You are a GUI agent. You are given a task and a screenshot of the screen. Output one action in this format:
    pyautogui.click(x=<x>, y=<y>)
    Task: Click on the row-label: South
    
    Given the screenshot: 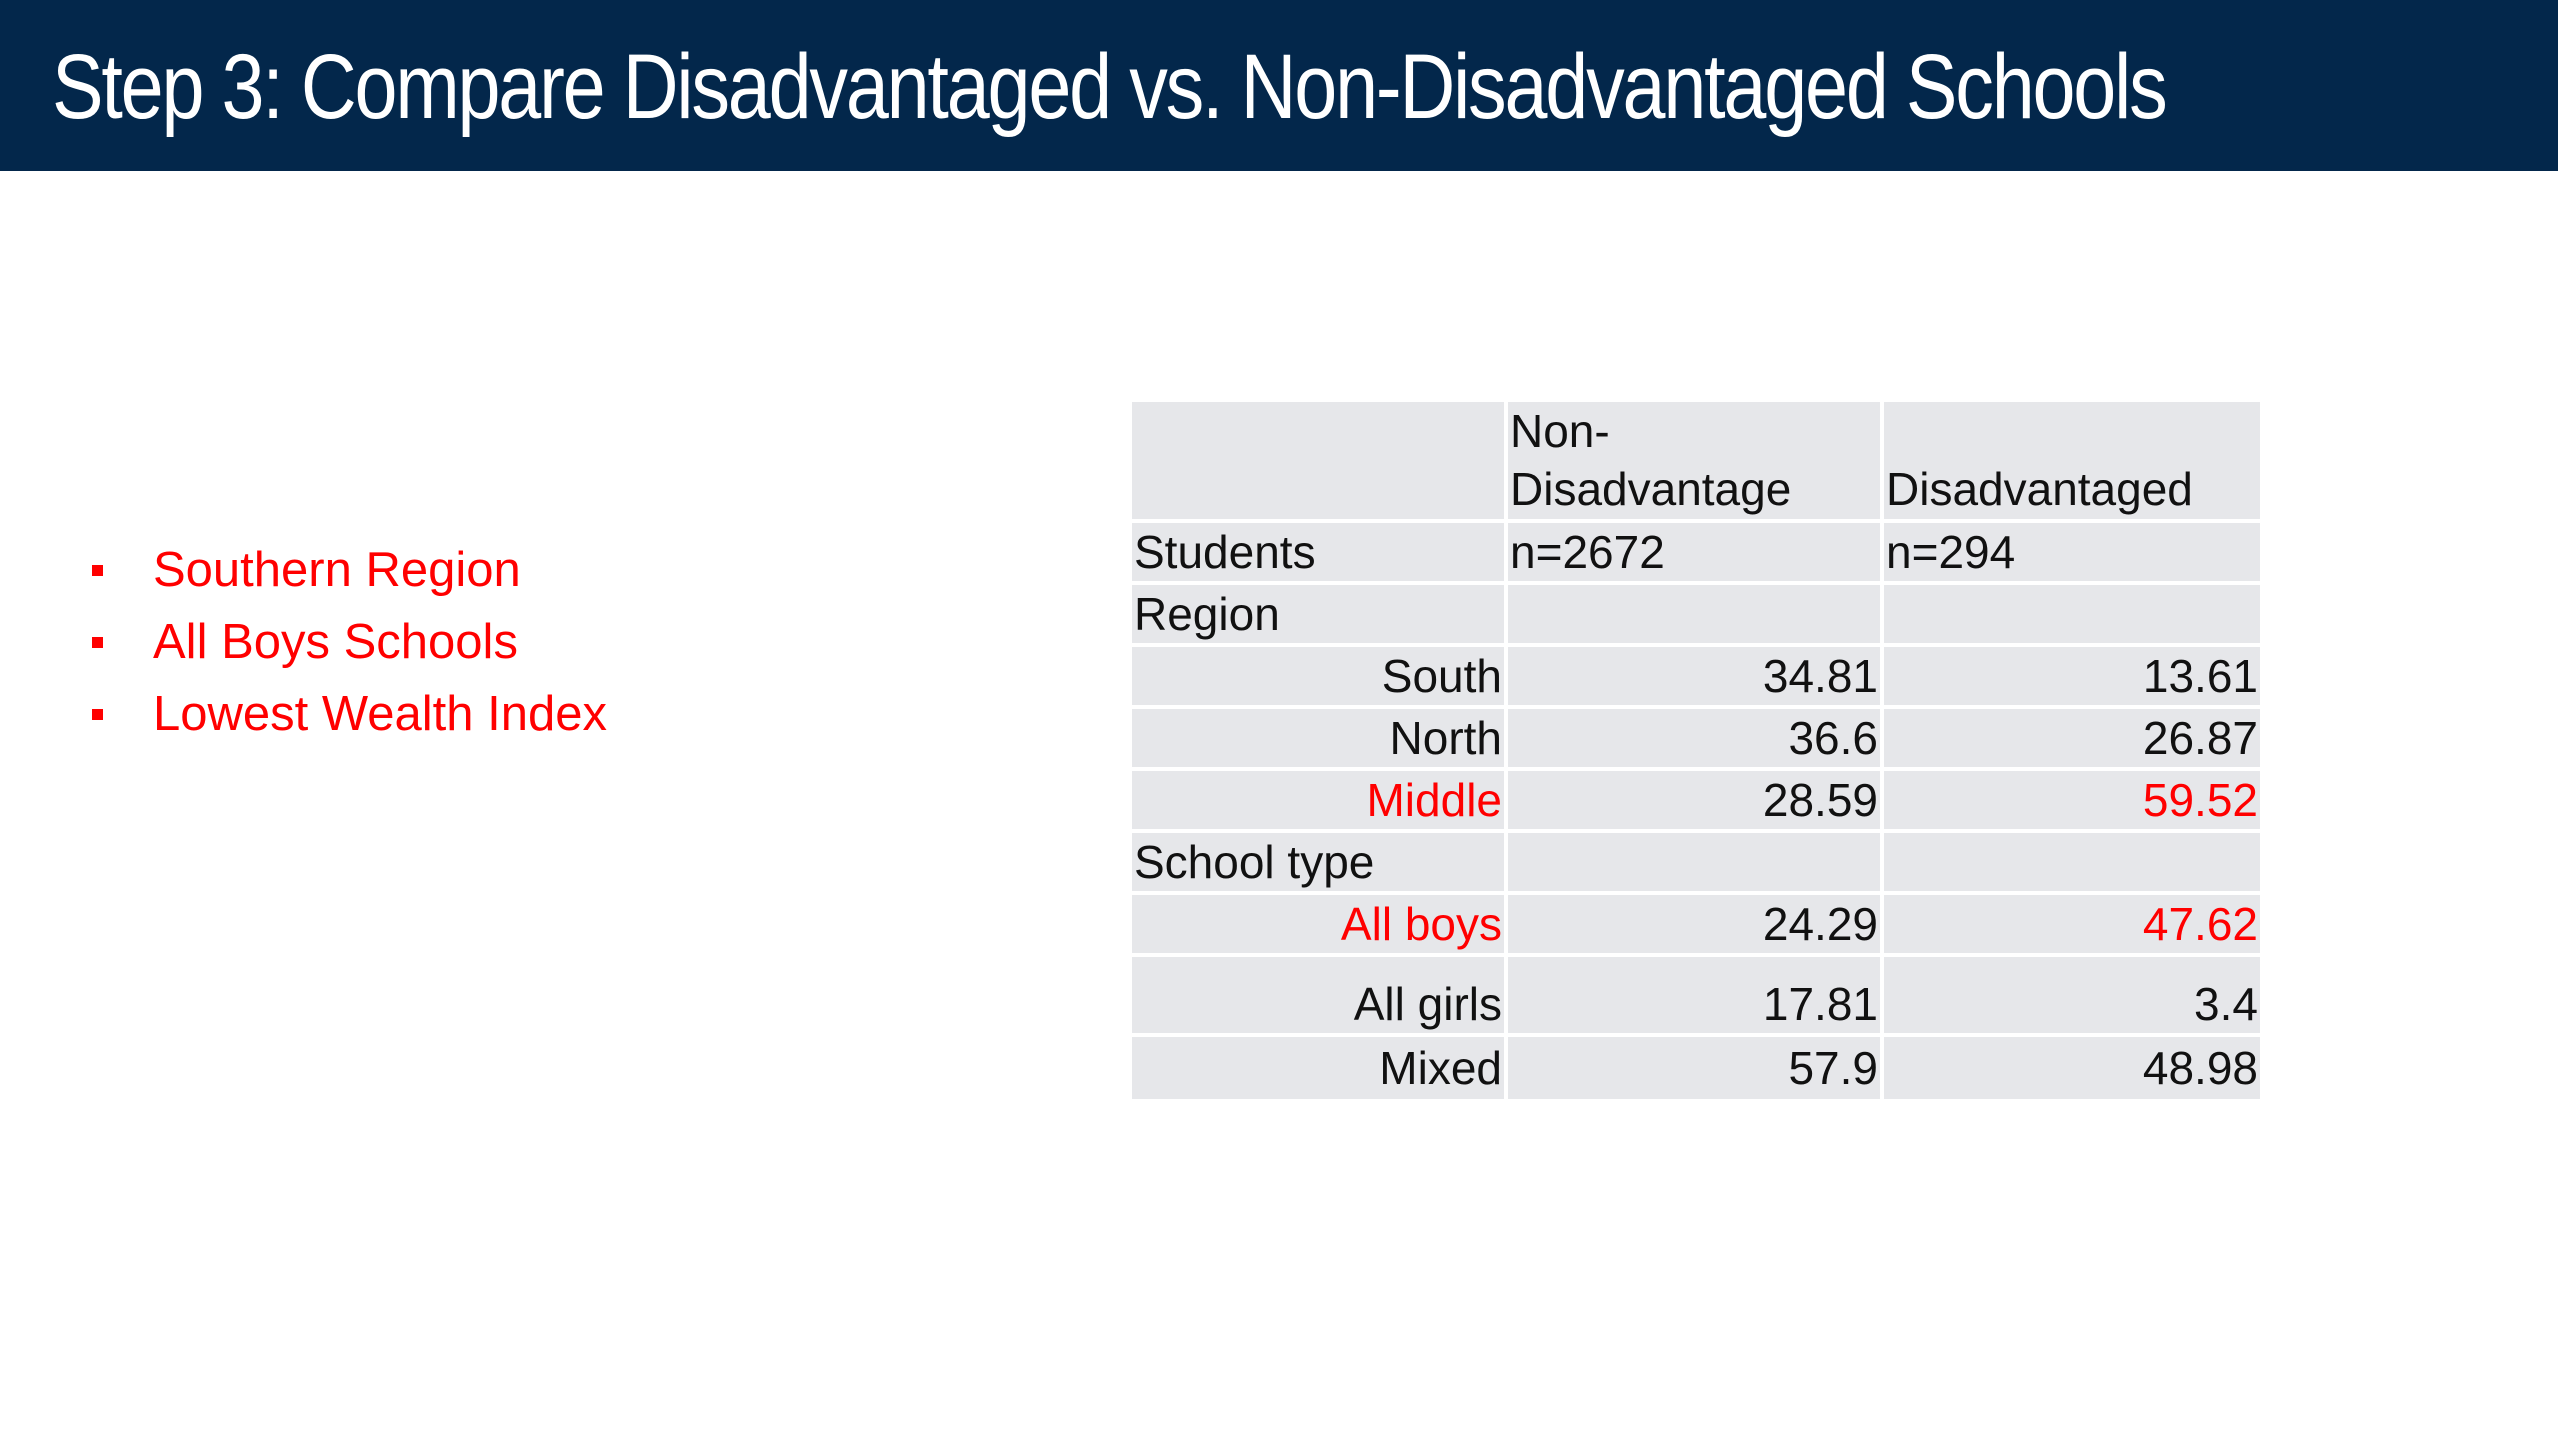 What is the action you would take?
    pyautogui.click(x=1320, y=678)
    